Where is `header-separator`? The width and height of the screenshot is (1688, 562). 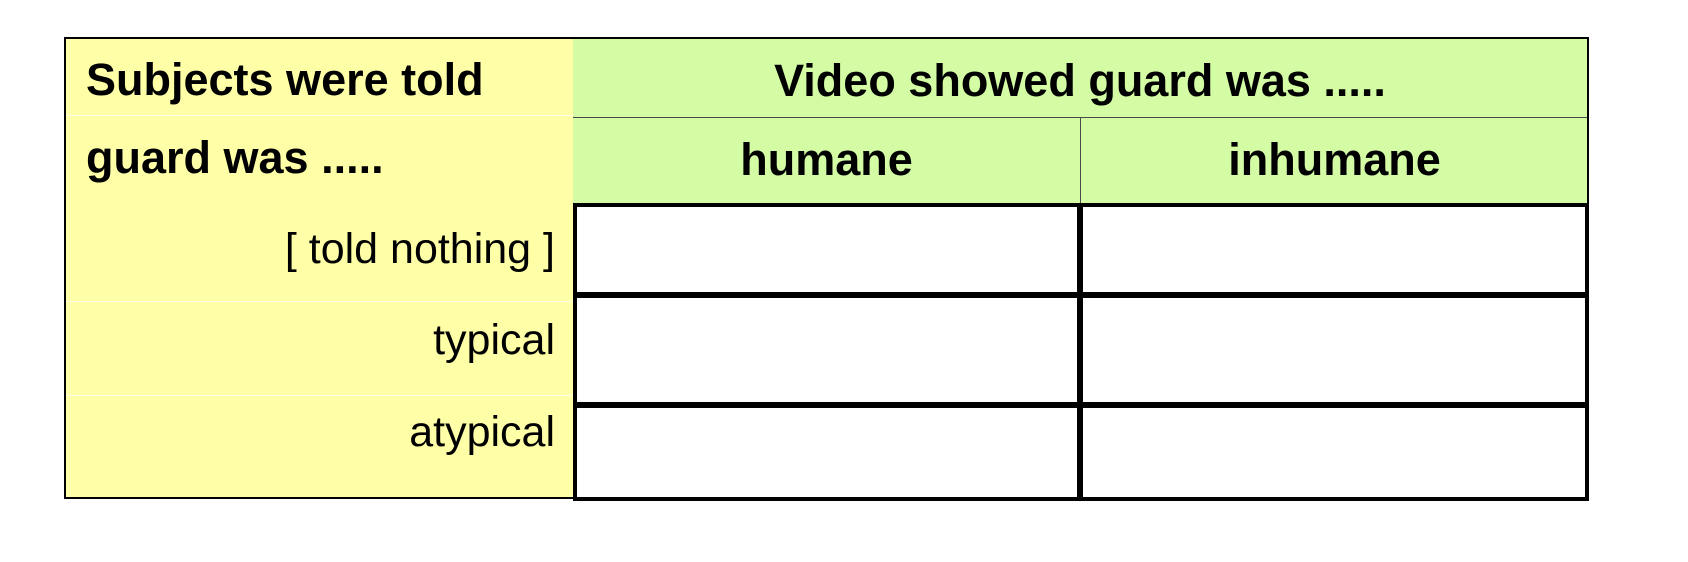 header-separator is located at coordinates (1080, 117).